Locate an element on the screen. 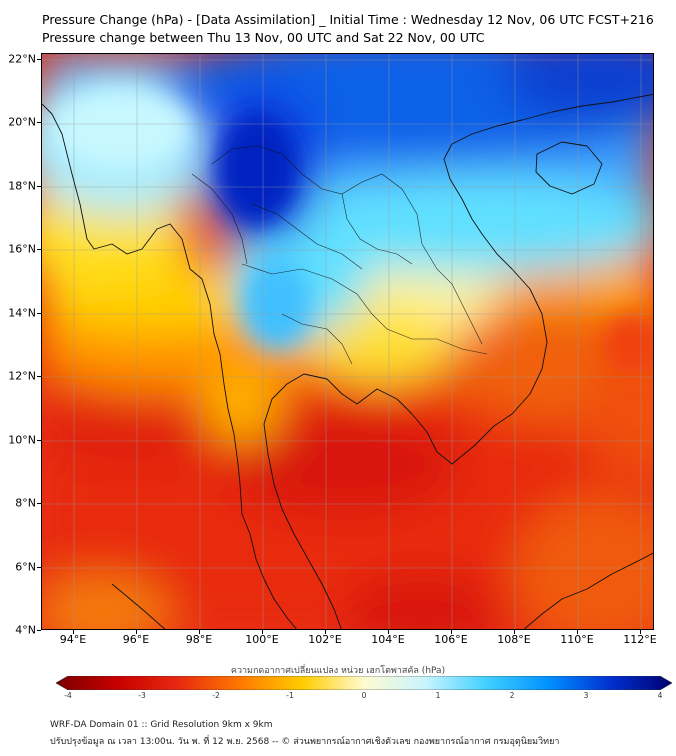 The height and width of the screenshot is (756, 676). lat-tick-label: 8°N is located at coordinates (25, 503).